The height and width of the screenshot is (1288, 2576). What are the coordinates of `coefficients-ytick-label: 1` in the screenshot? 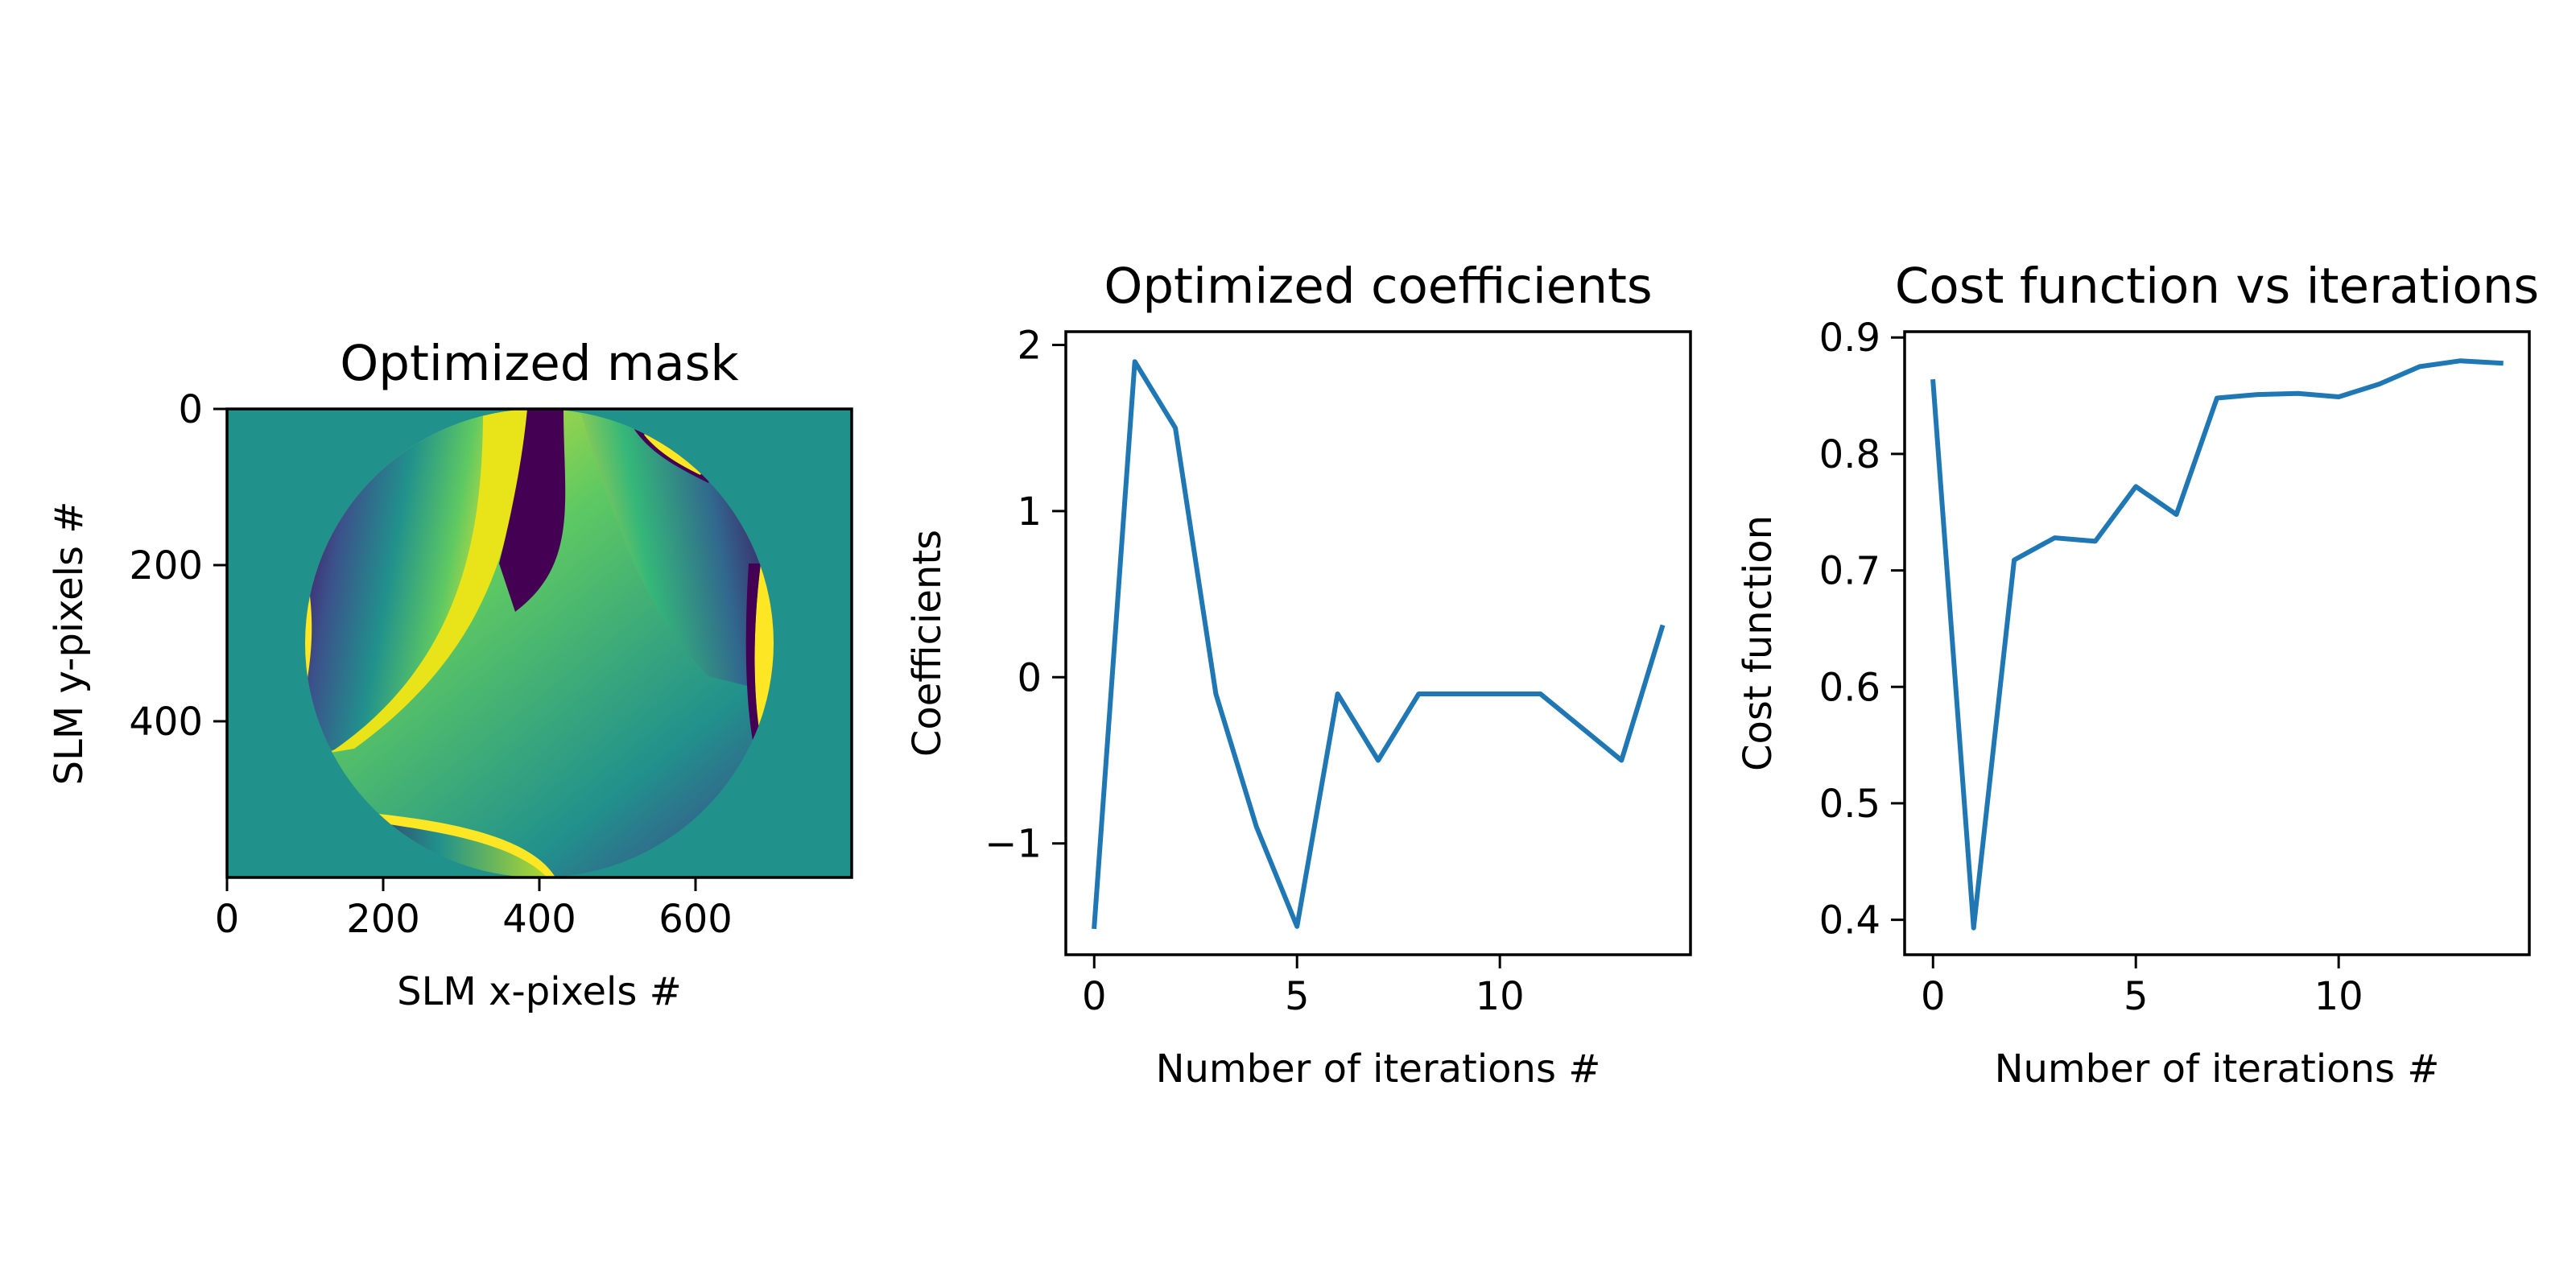 It's located at (1029, 512).